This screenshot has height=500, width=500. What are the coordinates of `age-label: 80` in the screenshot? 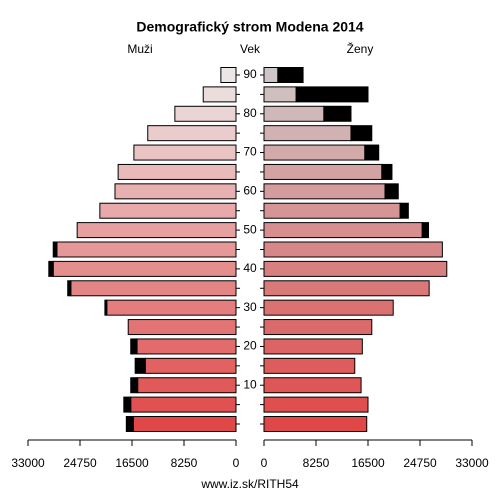 It's located at (250, 113).